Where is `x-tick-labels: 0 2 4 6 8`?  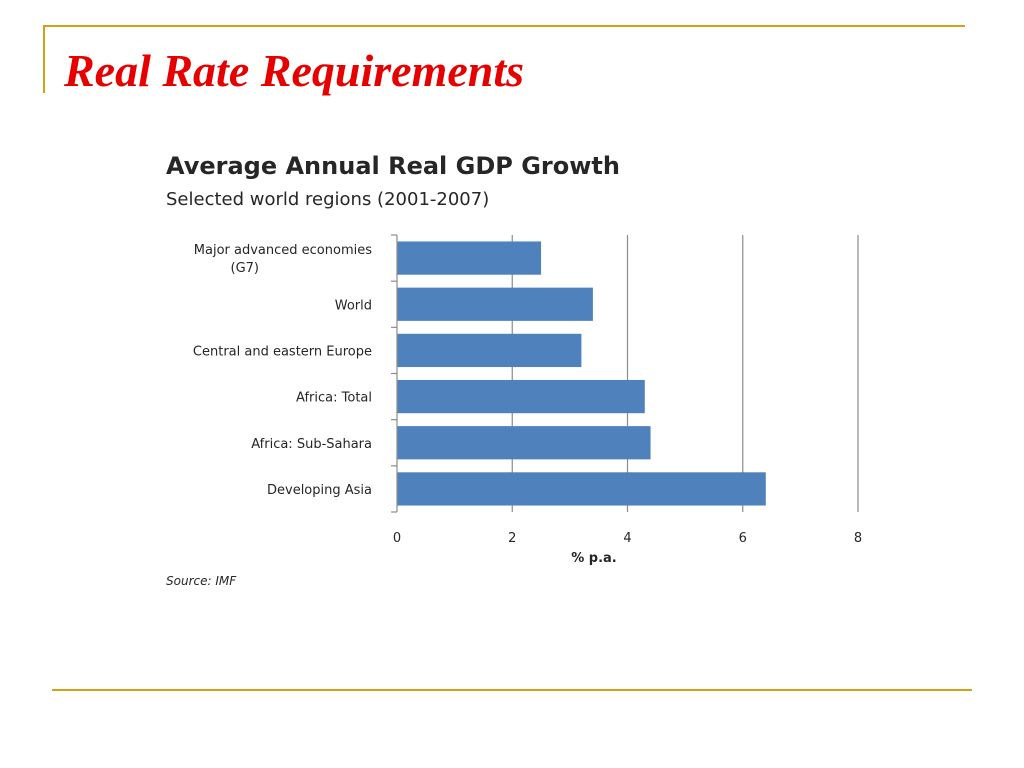
x-tick-labels: 0 2 4 6 8 is located at coordinates (627, 538).